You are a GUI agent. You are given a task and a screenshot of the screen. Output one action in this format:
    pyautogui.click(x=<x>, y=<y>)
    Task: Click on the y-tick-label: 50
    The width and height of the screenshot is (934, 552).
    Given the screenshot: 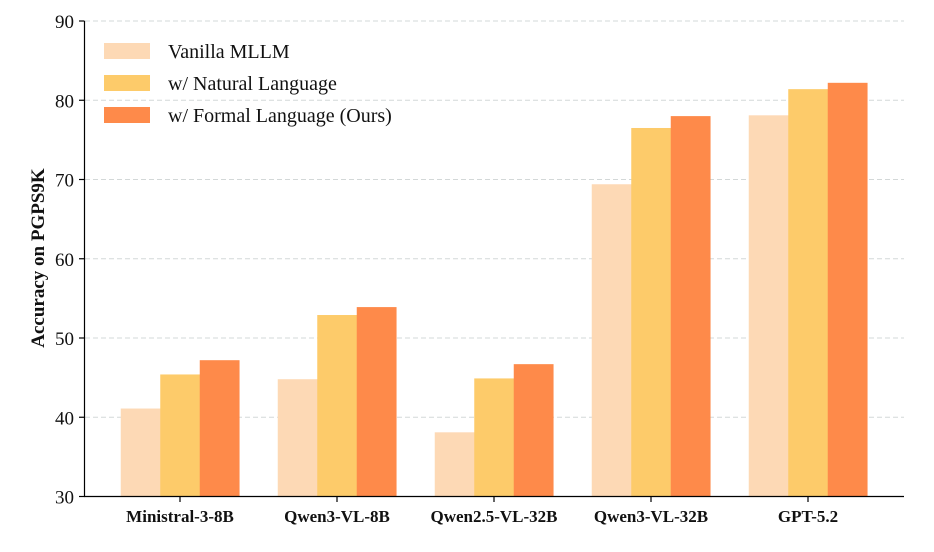 What is the action you would take?
    pyautogui.click(x=64, y=339)
    